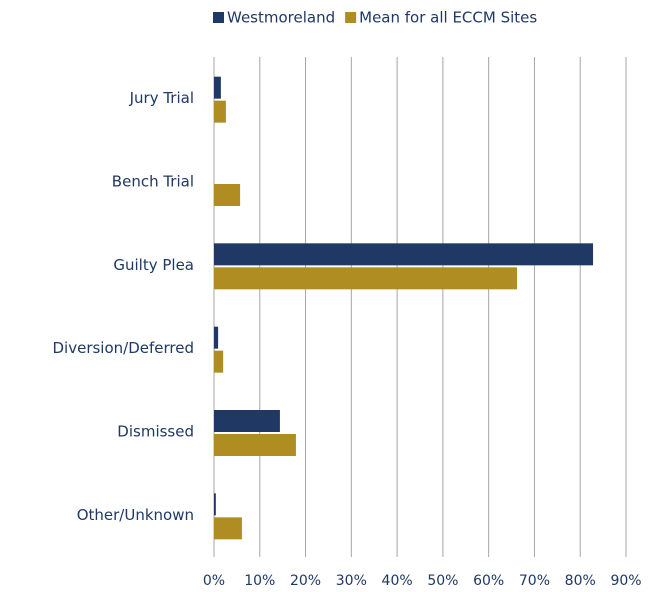 This screenshot has width=651, height=592. What do you see at coordinates (161, 98) in the screenshot?
I see `y-tick-label: Jury Trial` at bounding box center [161, 98].